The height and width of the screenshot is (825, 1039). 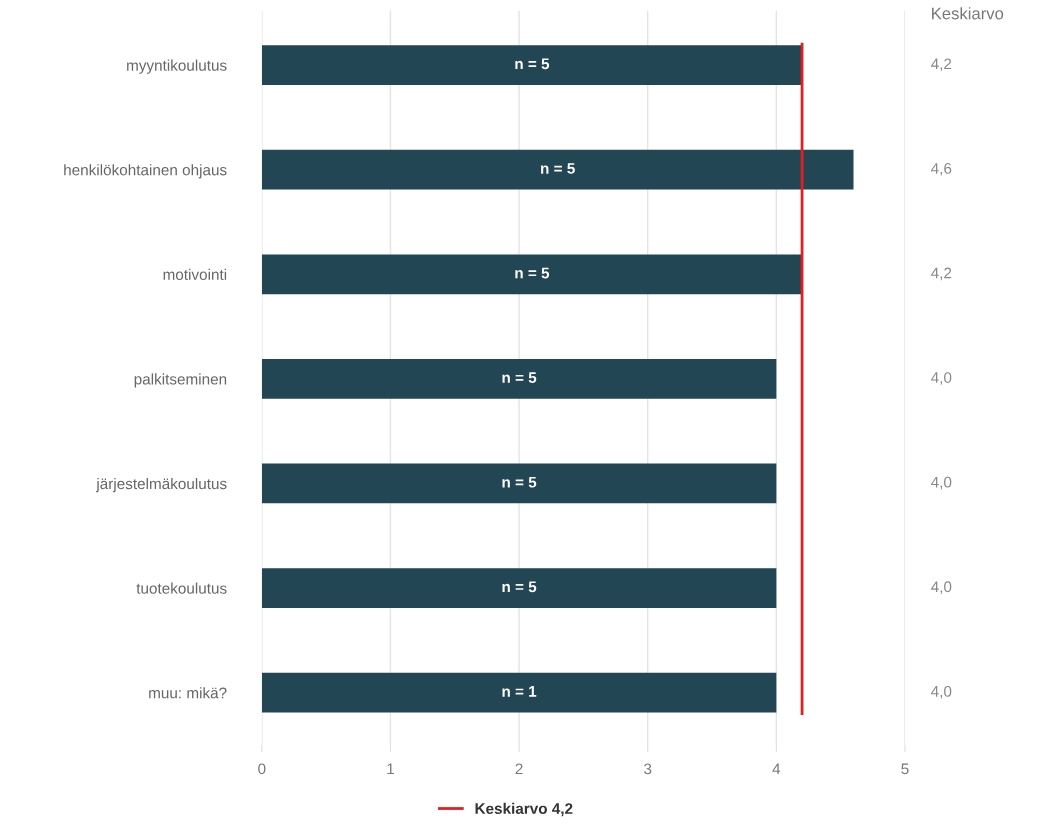 I want to click on x-tick-label: 0, so click(x=262, y=769).